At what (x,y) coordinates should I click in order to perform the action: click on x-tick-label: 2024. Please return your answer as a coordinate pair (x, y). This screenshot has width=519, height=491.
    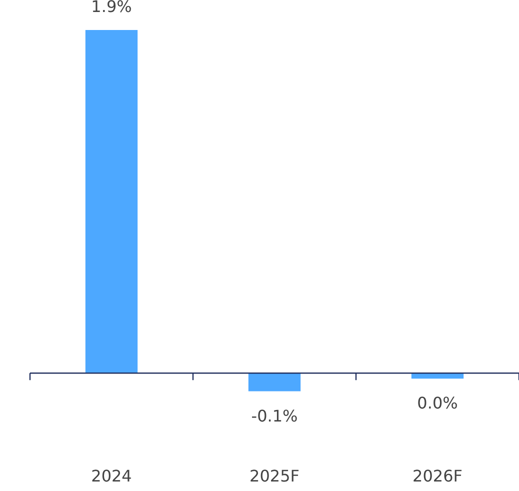
    Looking at the image, I should click on (111, 476).